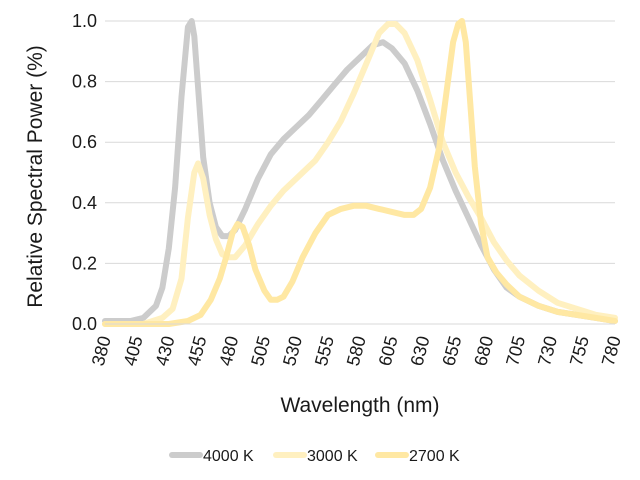  I want to click on x-tick-label: 405, so click(133, 351).